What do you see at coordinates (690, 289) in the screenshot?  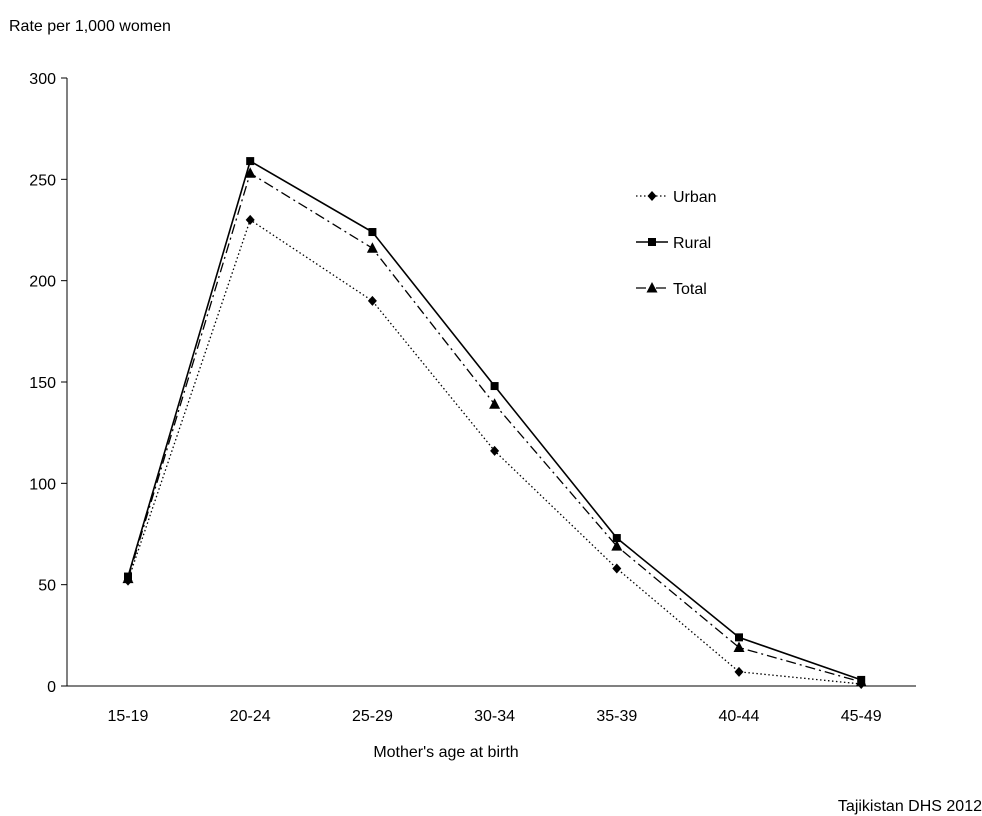 I see `legend-label-total: Total` at bounding box center [690, 289].